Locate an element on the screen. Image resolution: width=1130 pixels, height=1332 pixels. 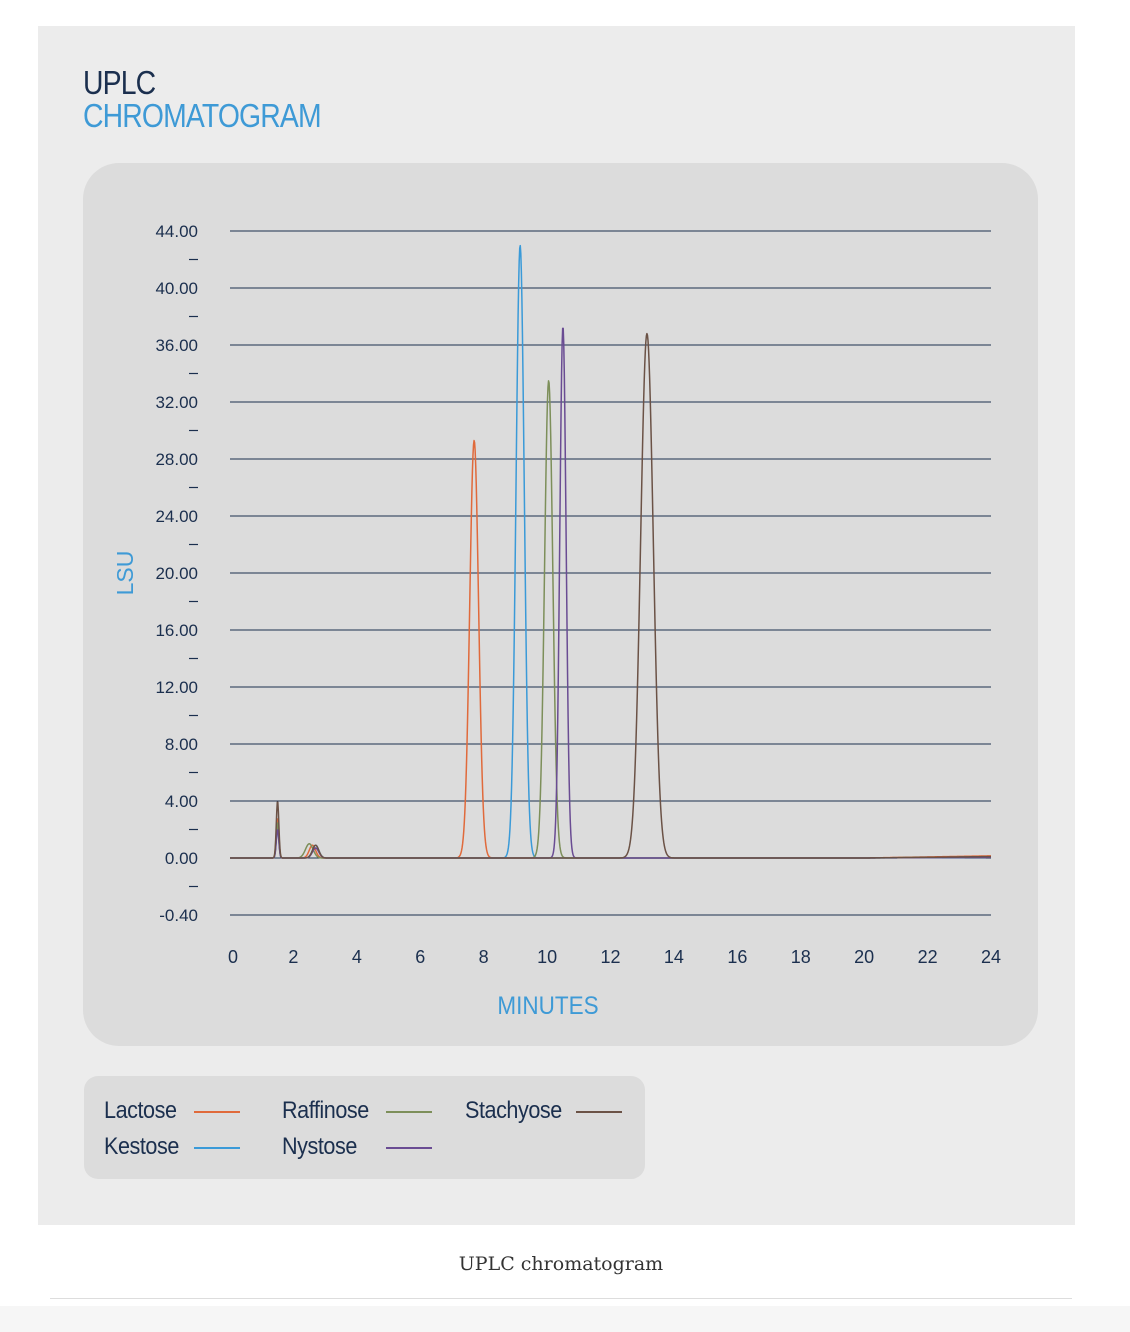
legend-label: Stachyose is located at coordinates (513, 1110).